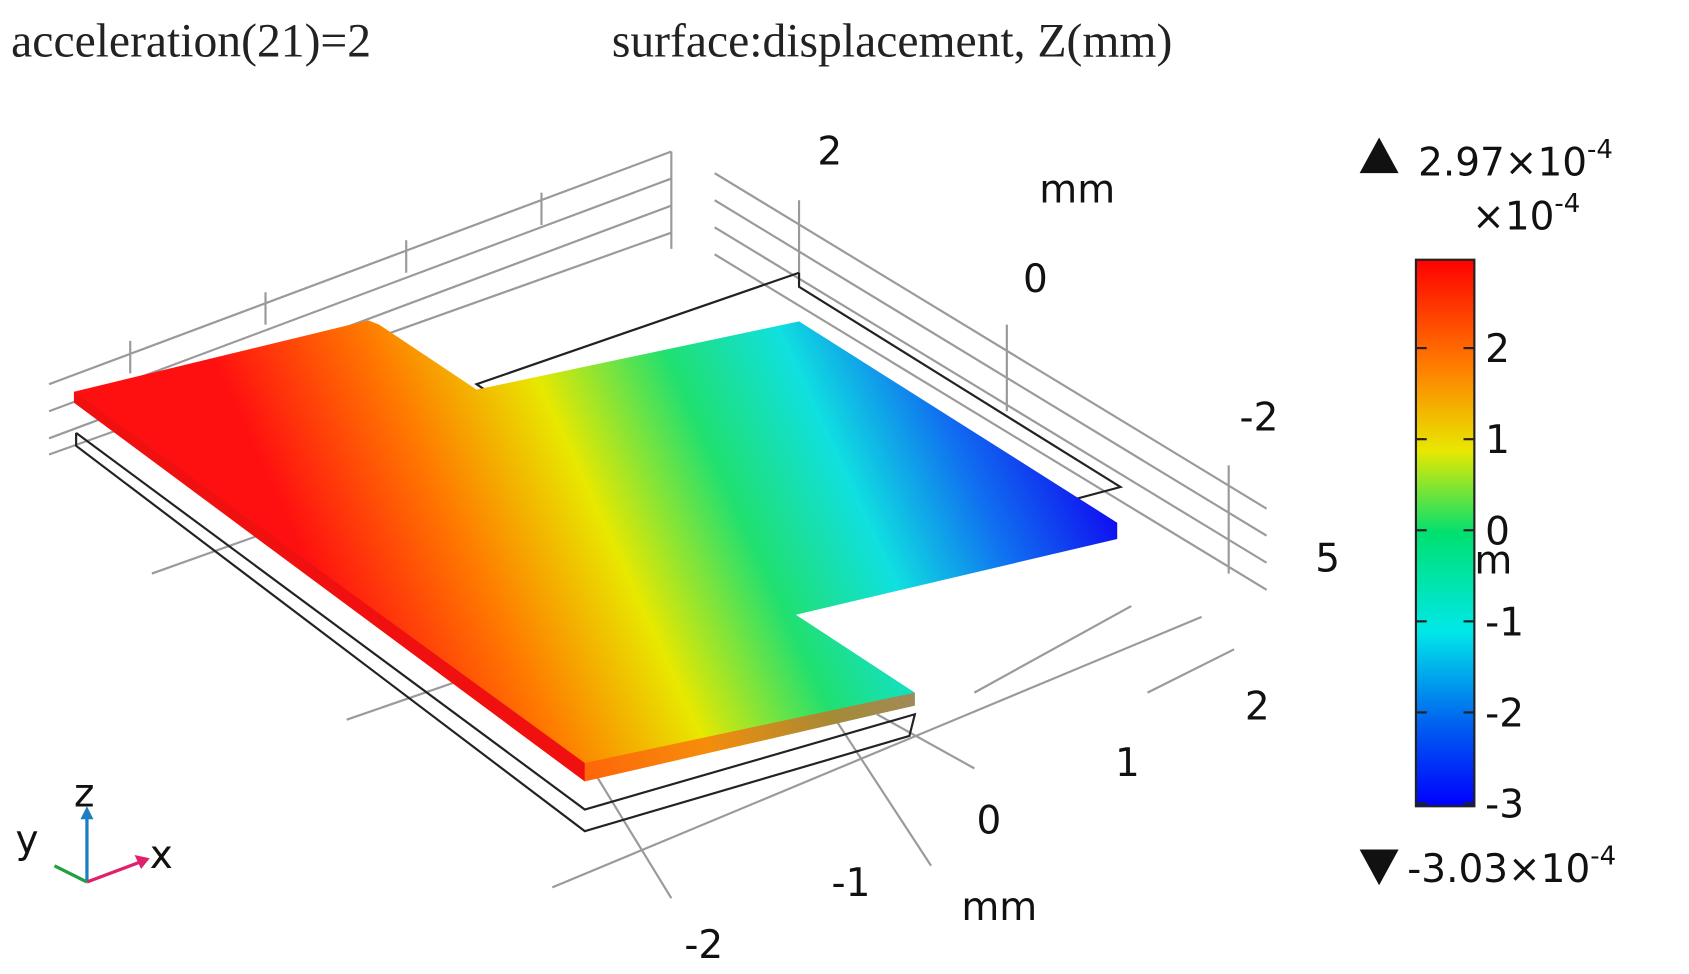 This screenshot has width=1689, height=974. Describe the element at coordinates (1257, 707) in the screenshot. I see `y-tick-label: 2` at that location.